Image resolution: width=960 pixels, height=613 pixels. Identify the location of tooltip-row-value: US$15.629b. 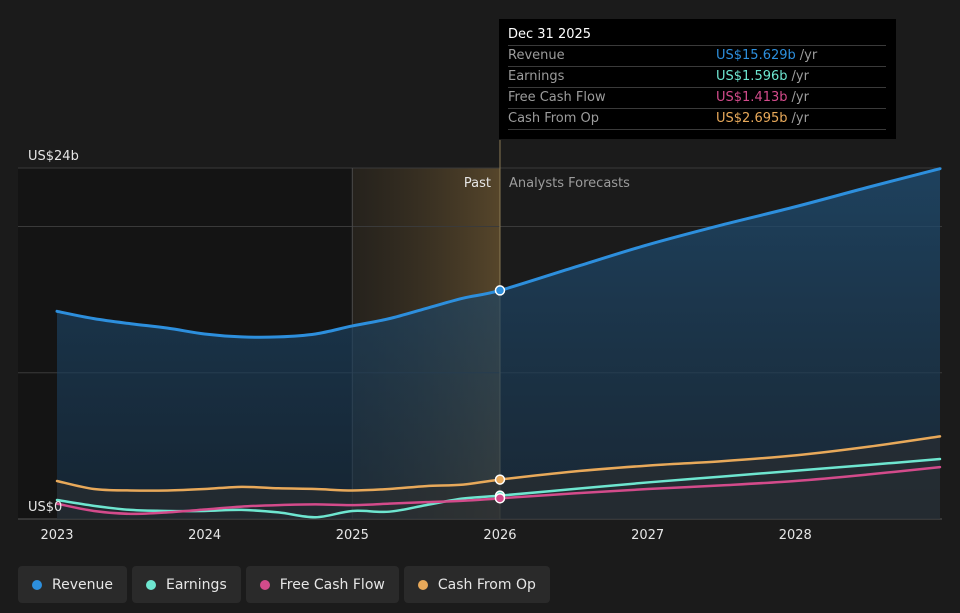
(756, 55).